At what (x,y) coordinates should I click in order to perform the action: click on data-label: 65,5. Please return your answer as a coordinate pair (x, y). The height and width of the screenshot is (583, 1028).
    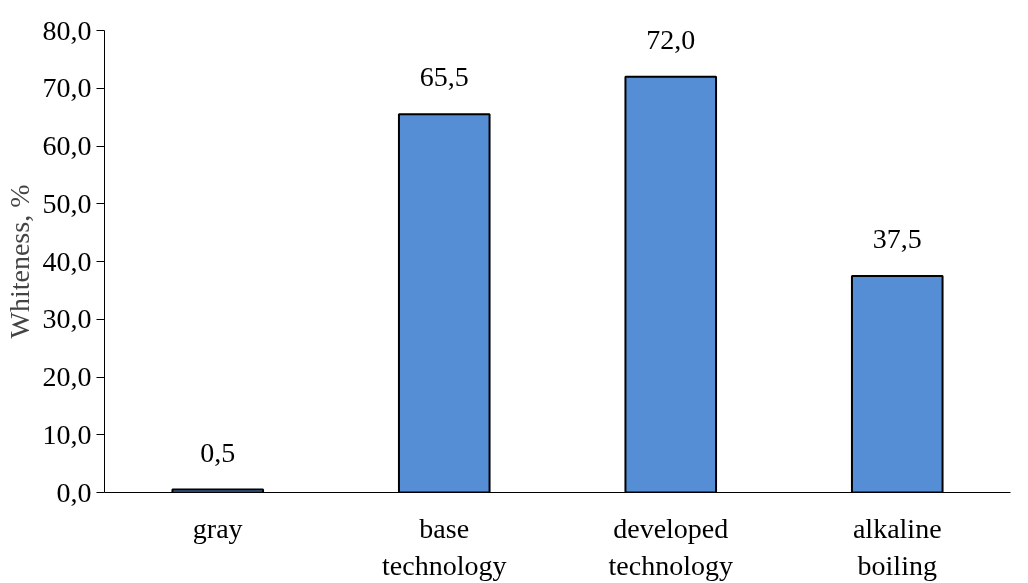
    Looking at the image, I should click on (444, 77).